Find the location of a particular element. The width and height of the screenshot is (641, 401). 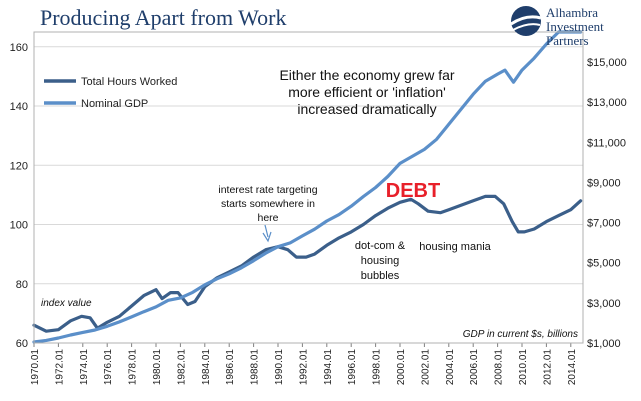

x-tick-label: 1994.01 is located at coordinates (328, 367).